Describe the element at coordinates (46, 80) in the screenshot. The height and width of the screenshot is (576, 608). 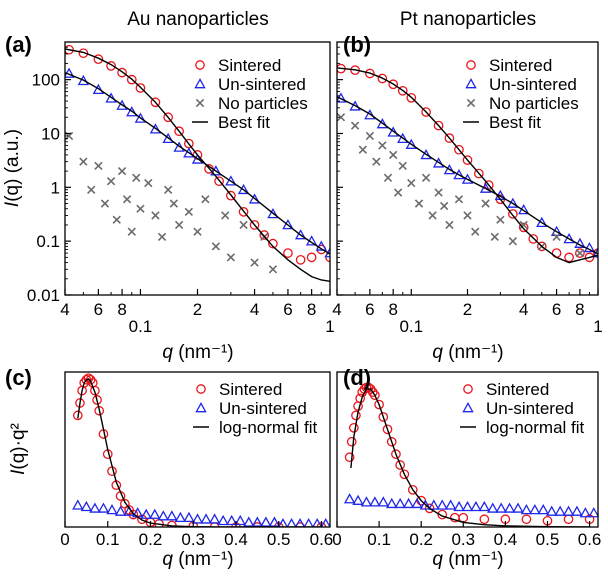
I see `y-tick-label-a-4: 100` at that location.